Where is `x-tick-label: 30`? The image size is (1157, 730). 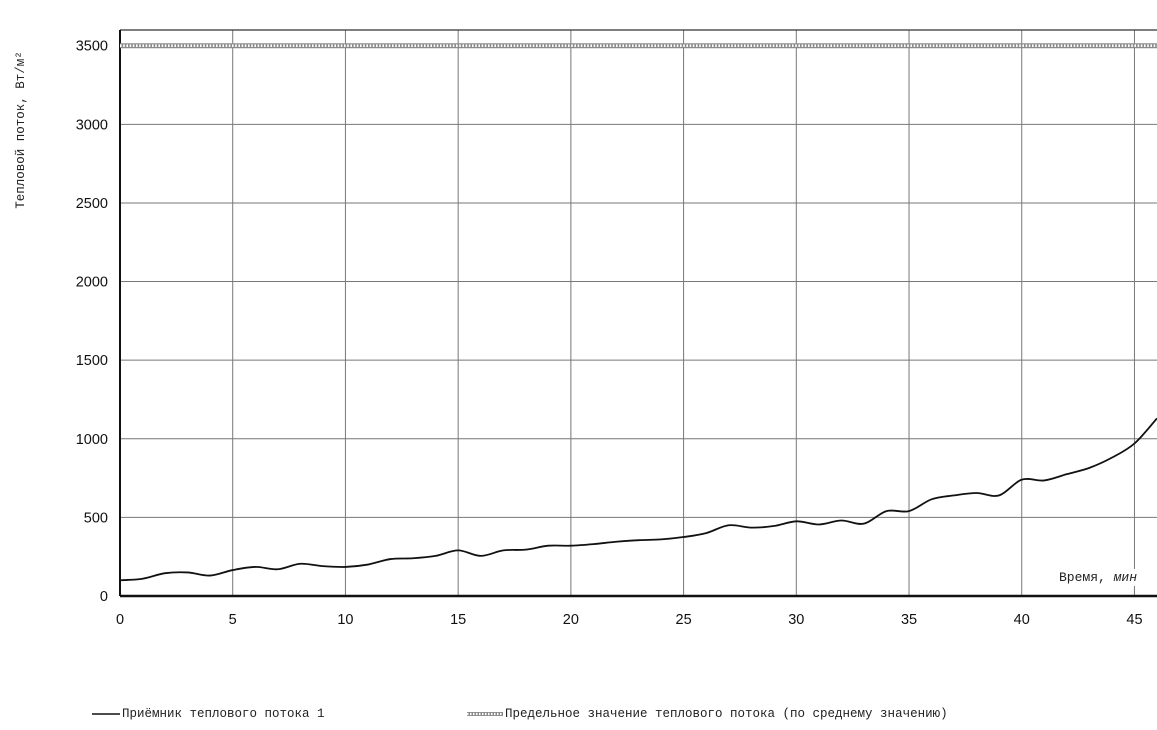
x-tick-label: 30 is located at coordinates (796, 620).